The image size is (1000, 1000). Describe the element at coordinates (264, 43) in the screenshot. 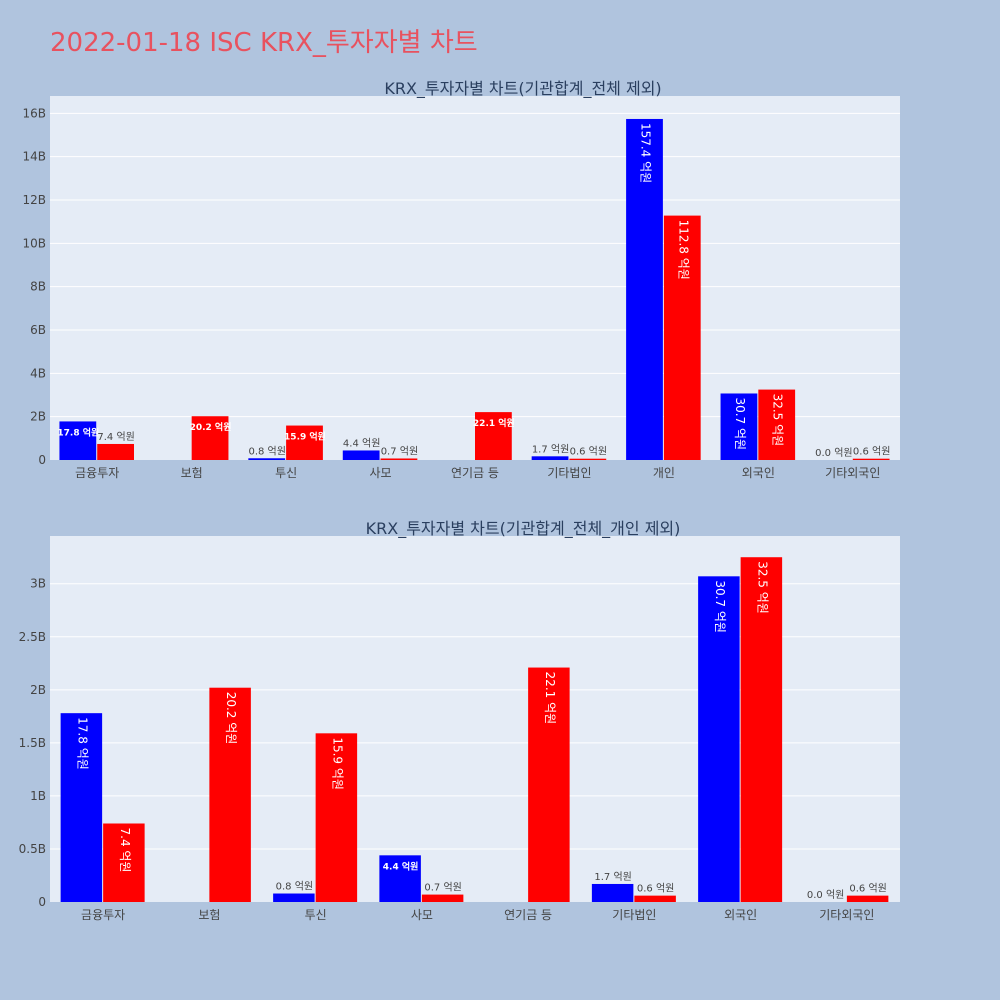

I see `page-title: 2022-01-18 ISC KRX_투자자별 차트` at that location.